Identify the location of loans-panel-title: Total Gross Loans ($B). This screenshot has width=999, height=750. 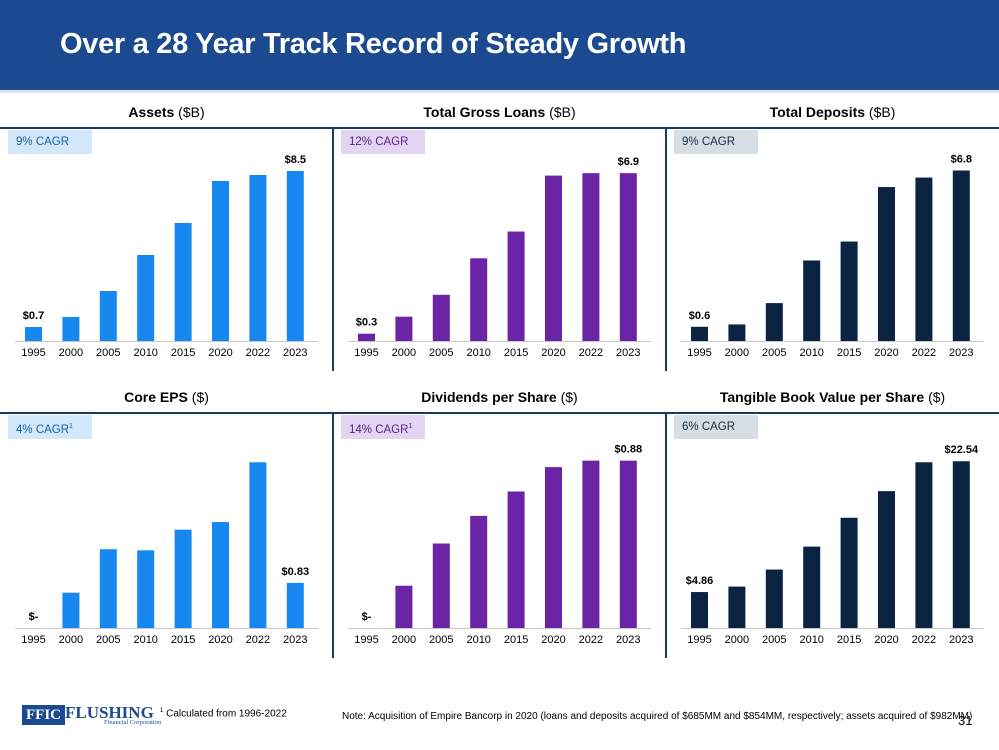
(499, 112).